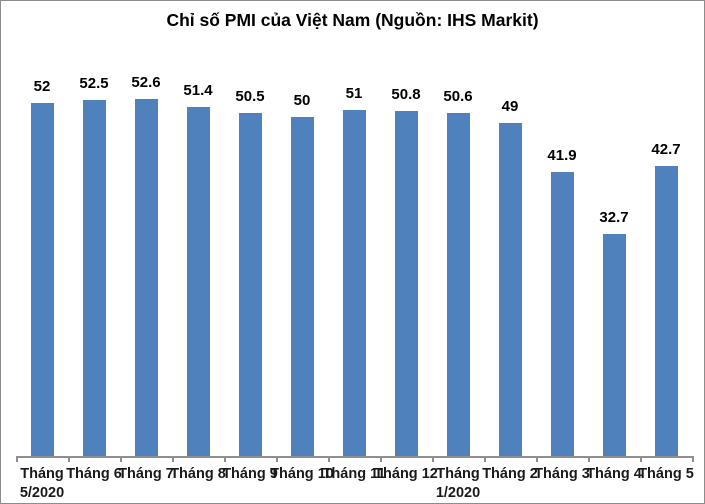 The height and width of the screenshot is (504, 705). Describe the element at coordinates (146, 82) in the screenshot. I see `bar-value-label: 52.6` at that location.